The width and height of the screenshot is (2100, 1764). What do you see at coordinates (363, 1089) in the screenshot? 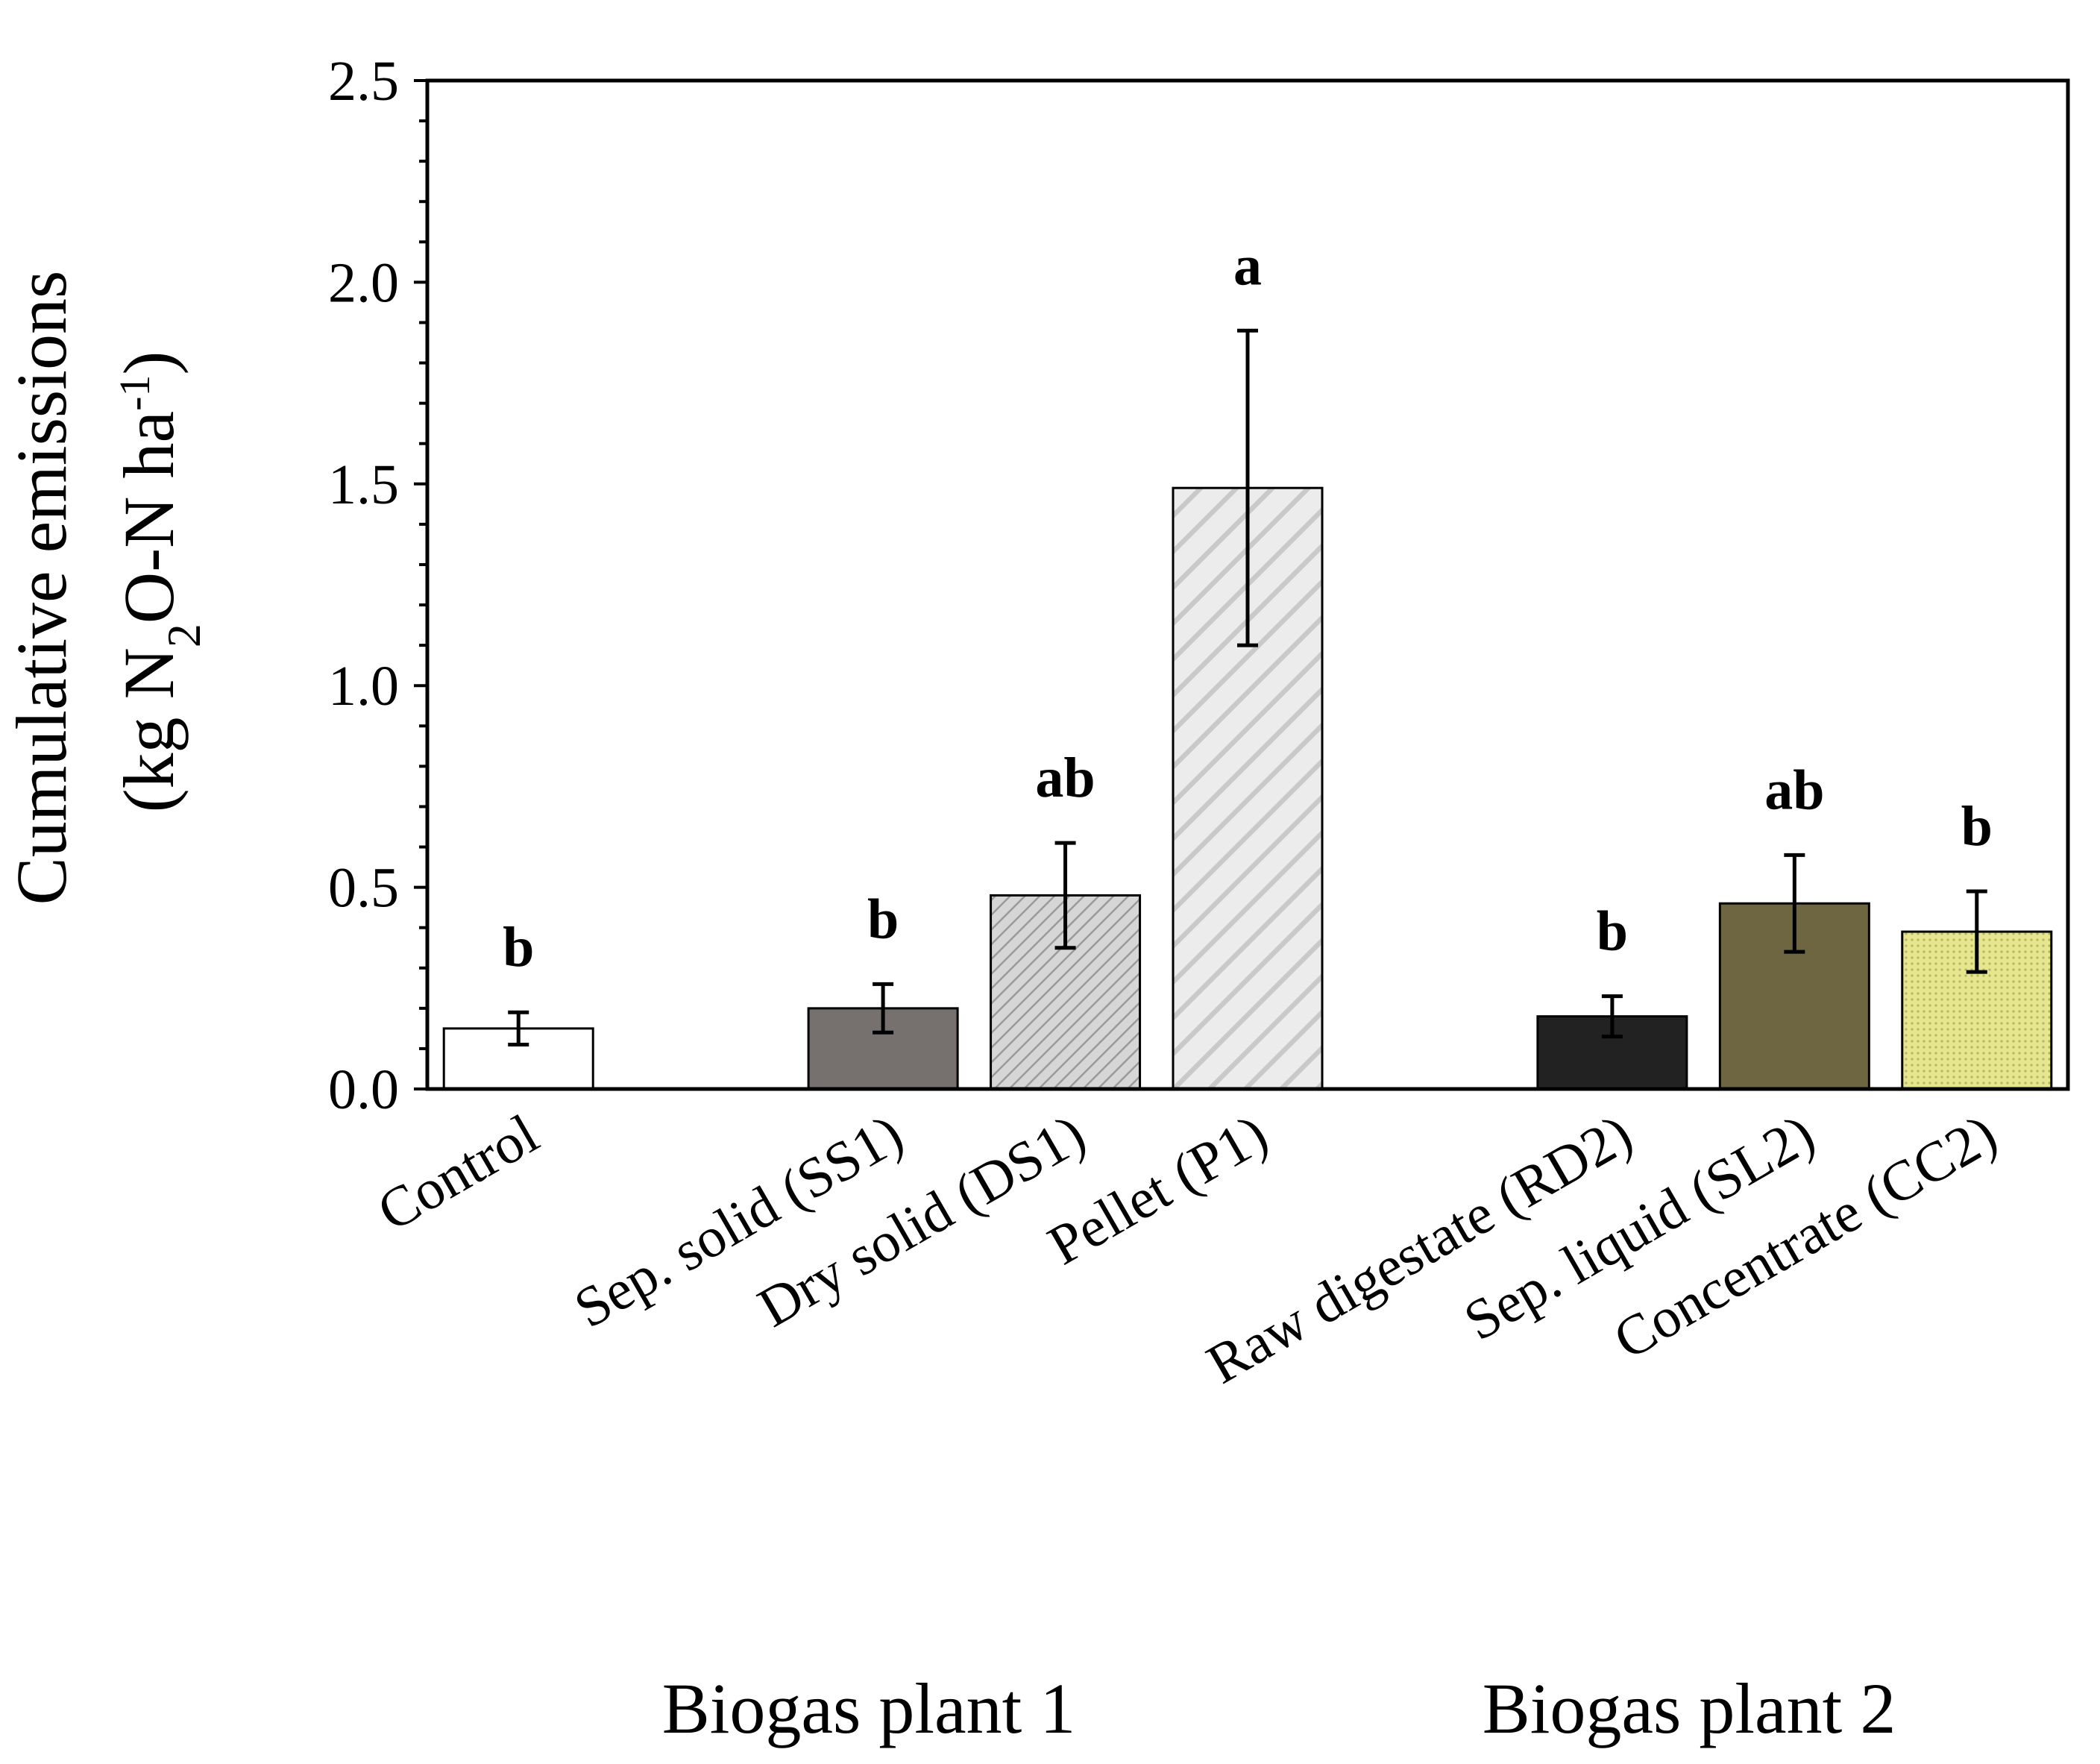
I see `y-tick-label: 0.0` at bounding box center [363, 1089].